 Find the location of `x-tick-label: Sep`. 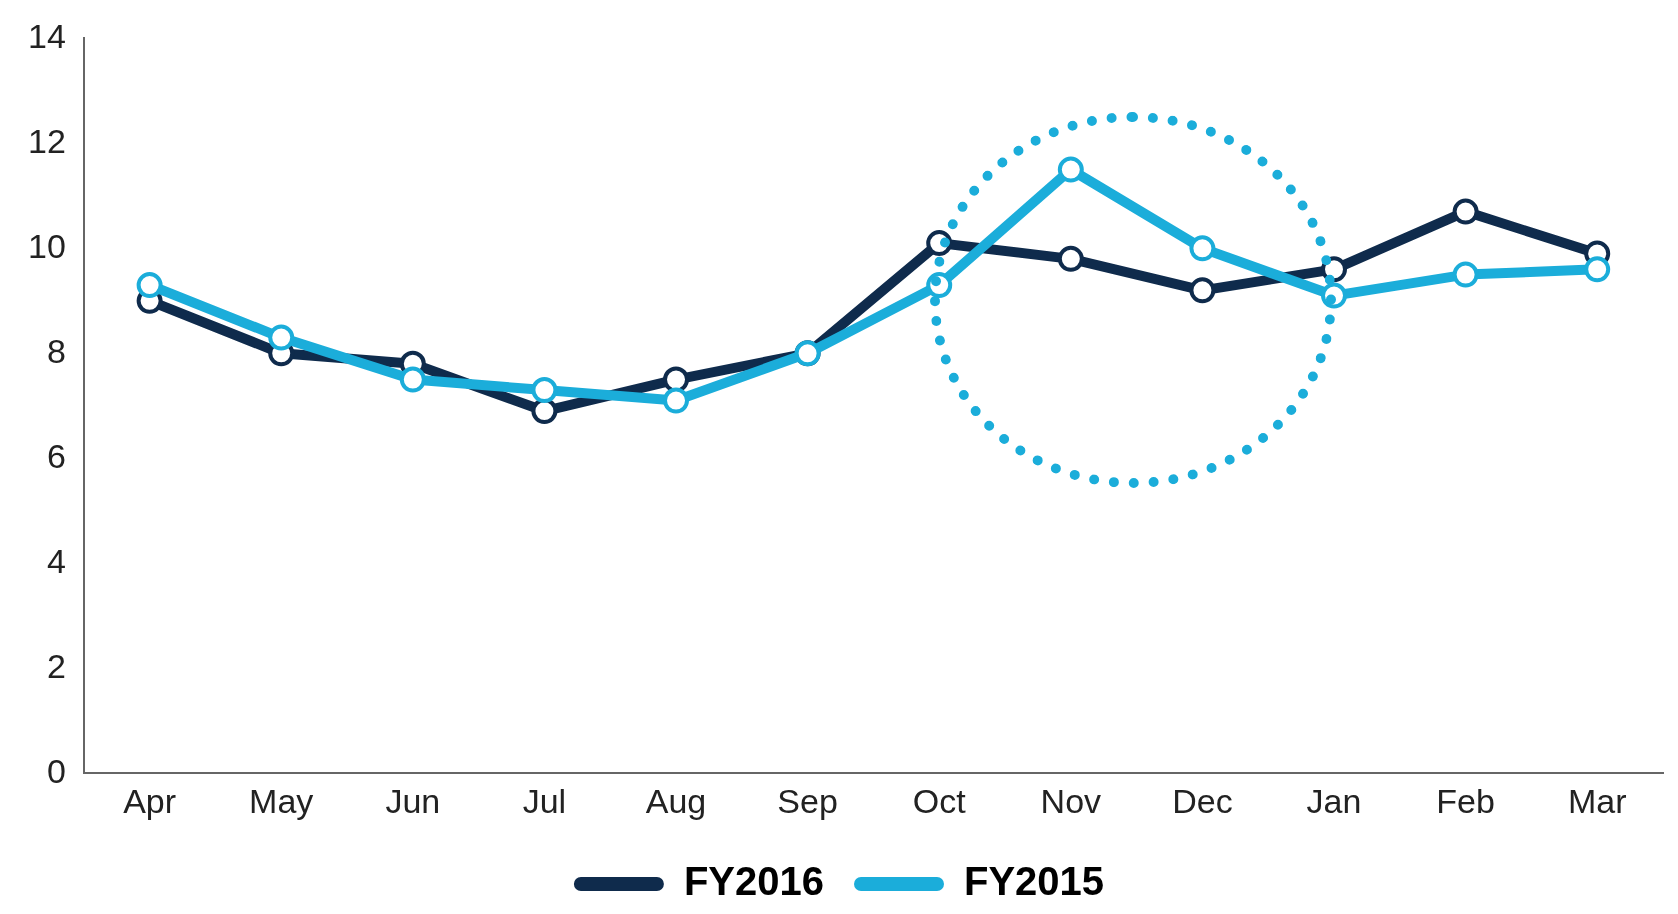

x-tick-label: Sep is located at coordinates (807, 800).